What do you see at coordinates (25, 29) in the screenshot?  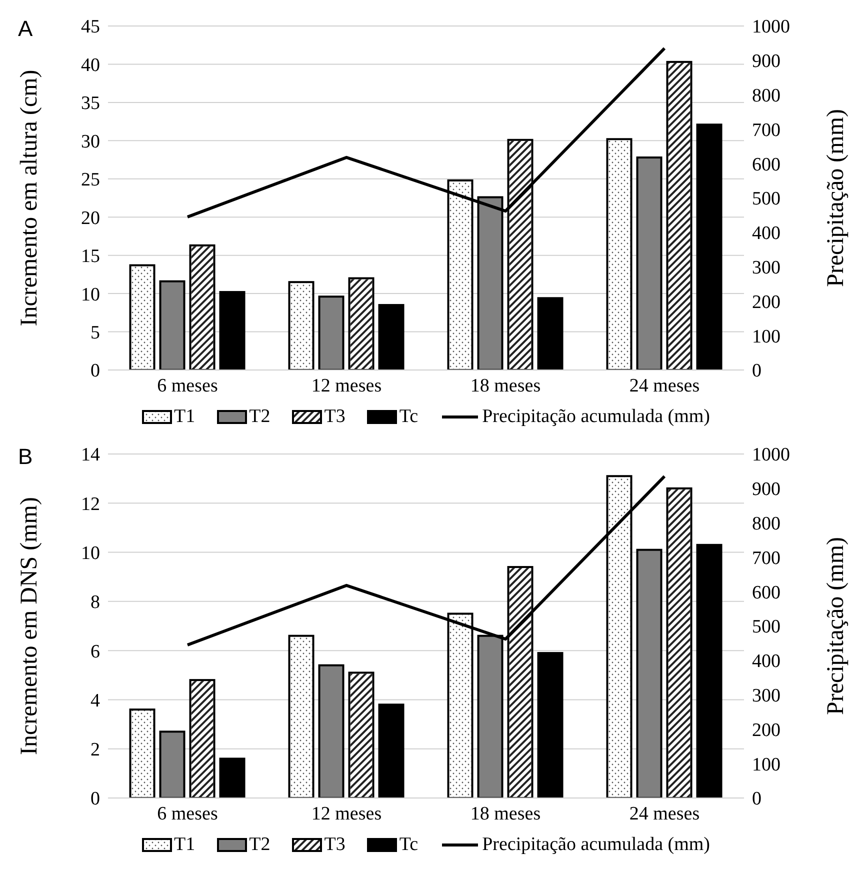 I see `chart-title: A` at bounding box center [25, 29].